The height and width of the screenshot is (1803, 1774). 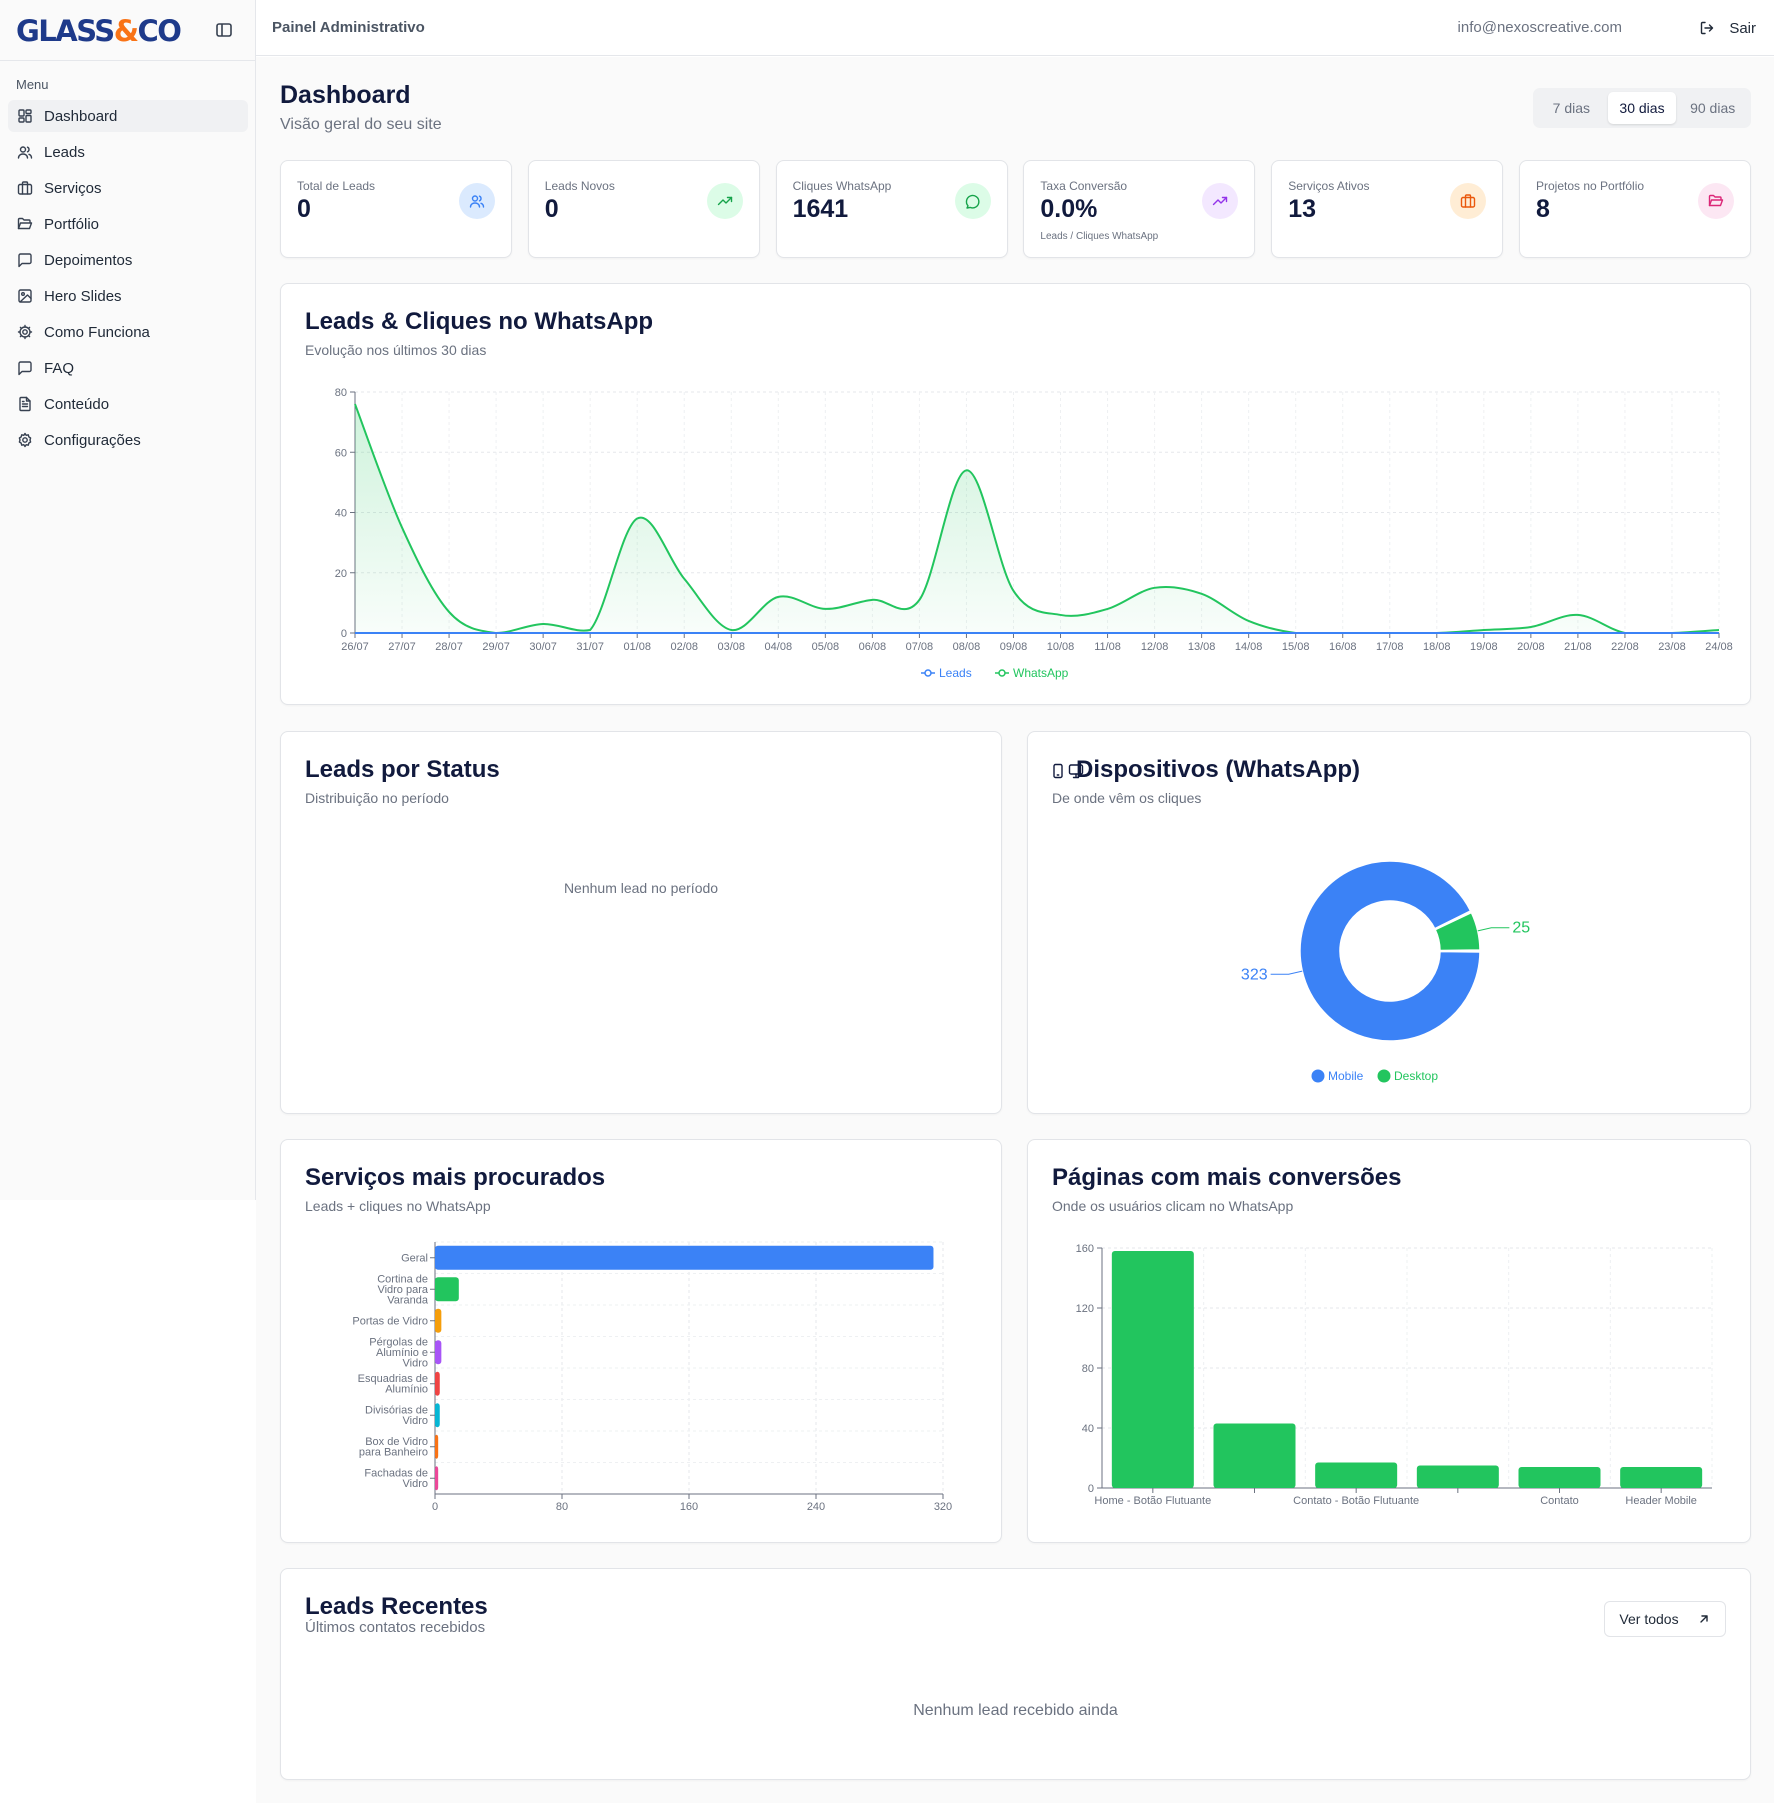 I want to click on image-icon, so click(x=25, y=296).